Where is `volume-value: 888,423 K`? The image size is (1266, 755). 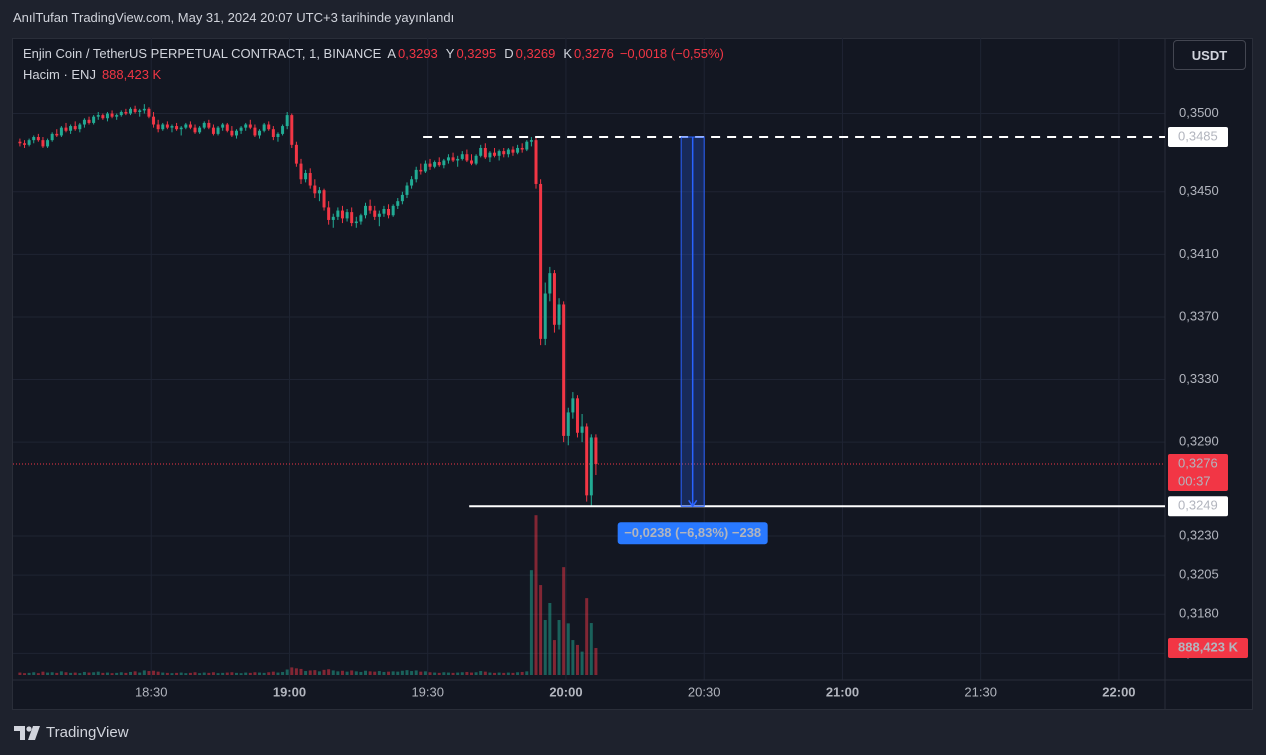 volume-value: 888,423 K is located at coordinates (131, 74).